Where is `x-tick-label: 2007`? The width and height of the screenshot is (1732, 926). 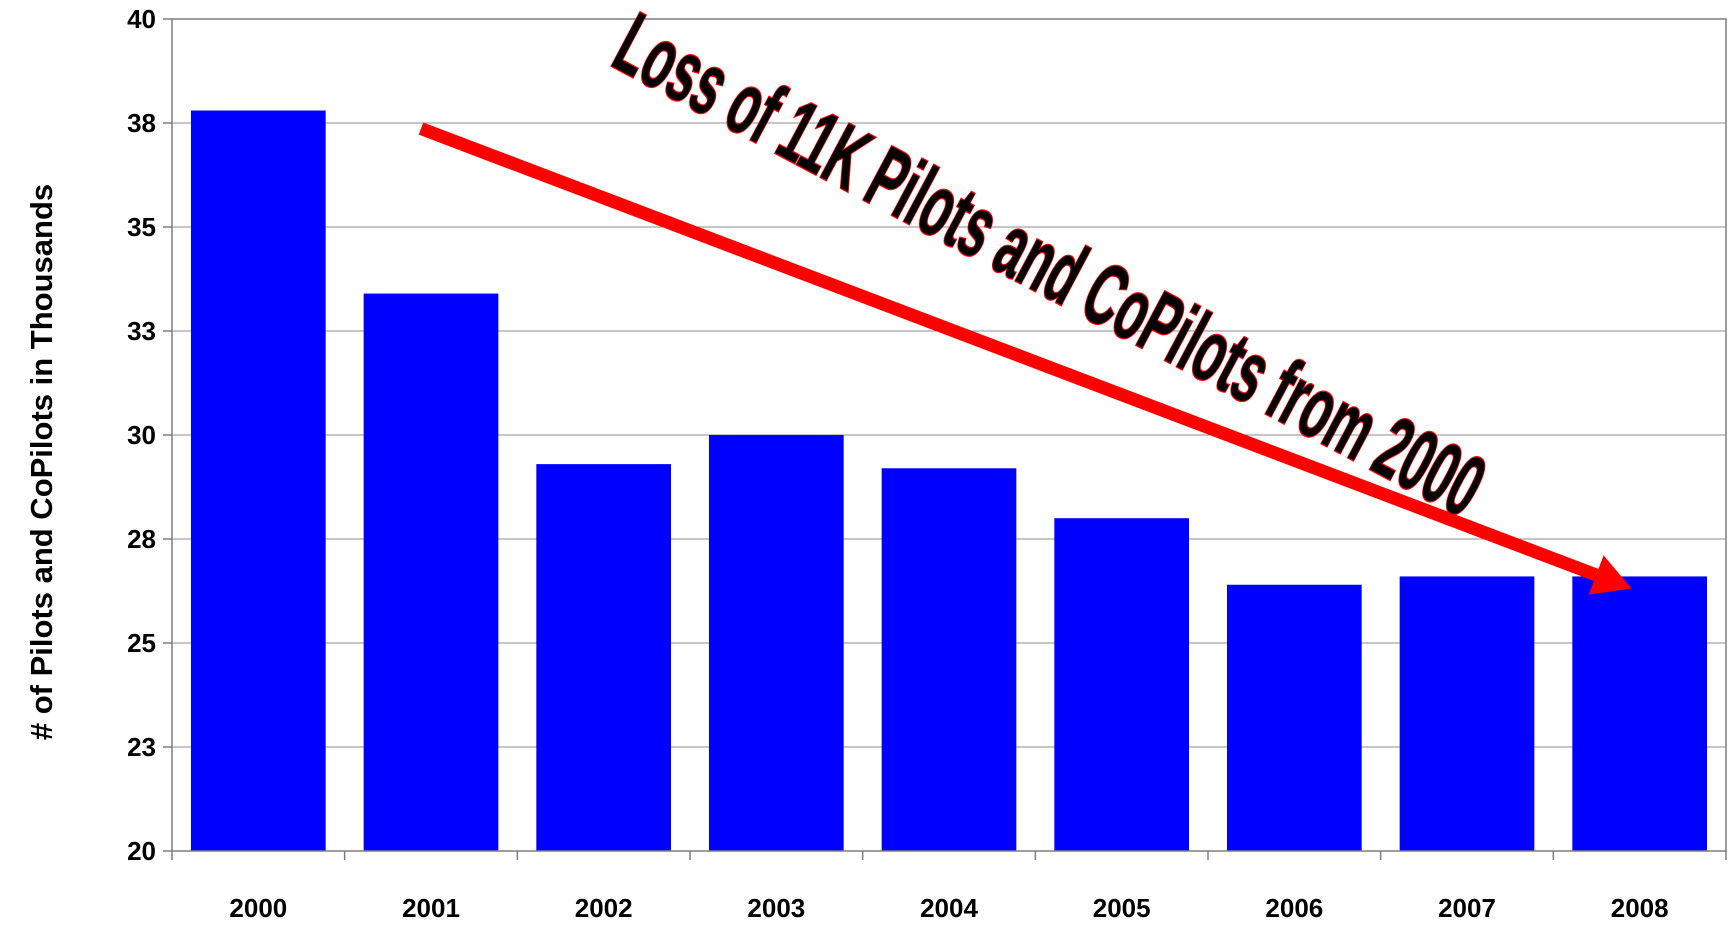 x-tick-label: 2007 is located at coordinates (1467, 908).